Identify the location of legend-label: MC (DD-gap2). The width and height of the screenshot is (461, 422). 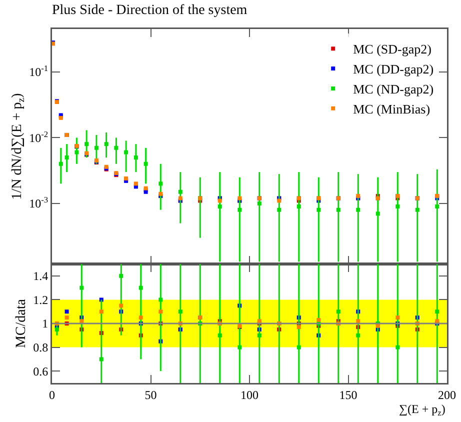
(393, 69).